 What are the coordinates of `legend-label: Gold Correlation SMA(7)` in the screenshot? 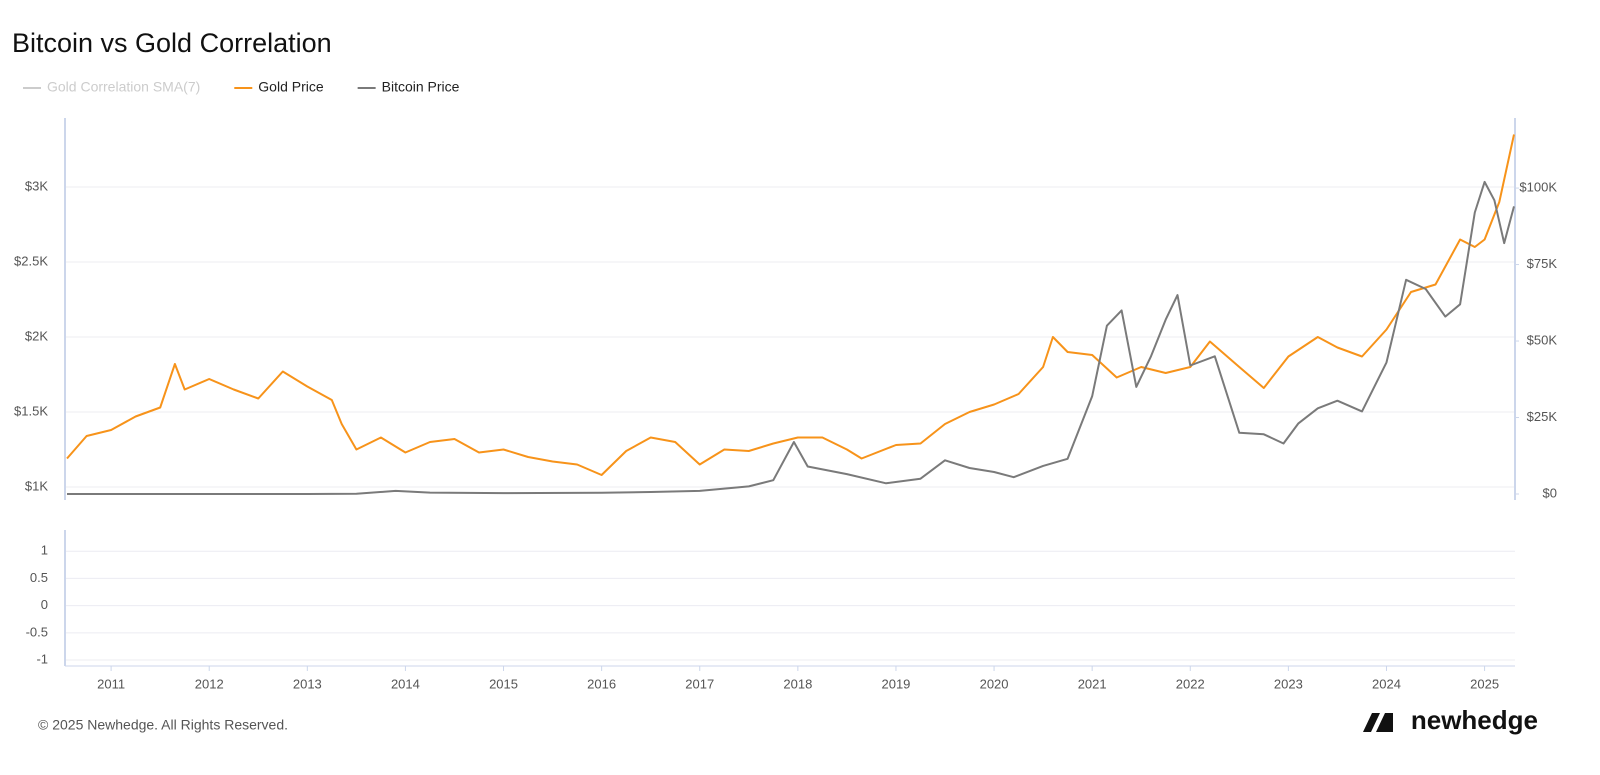 It's located at (123, 87).